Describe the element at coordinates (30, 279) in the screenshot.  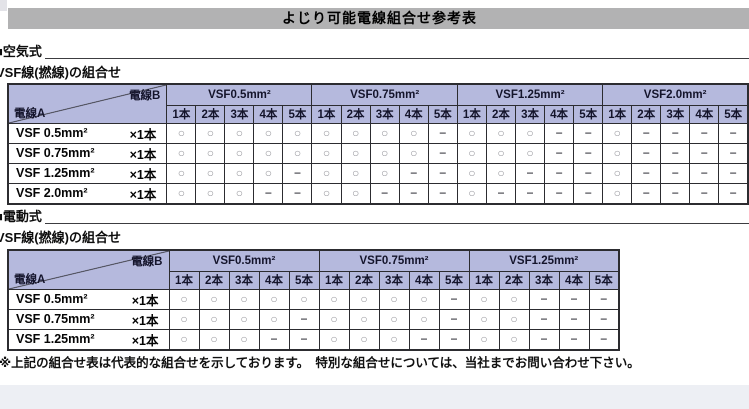
I see `wire-a-label: 電線A` at that location.